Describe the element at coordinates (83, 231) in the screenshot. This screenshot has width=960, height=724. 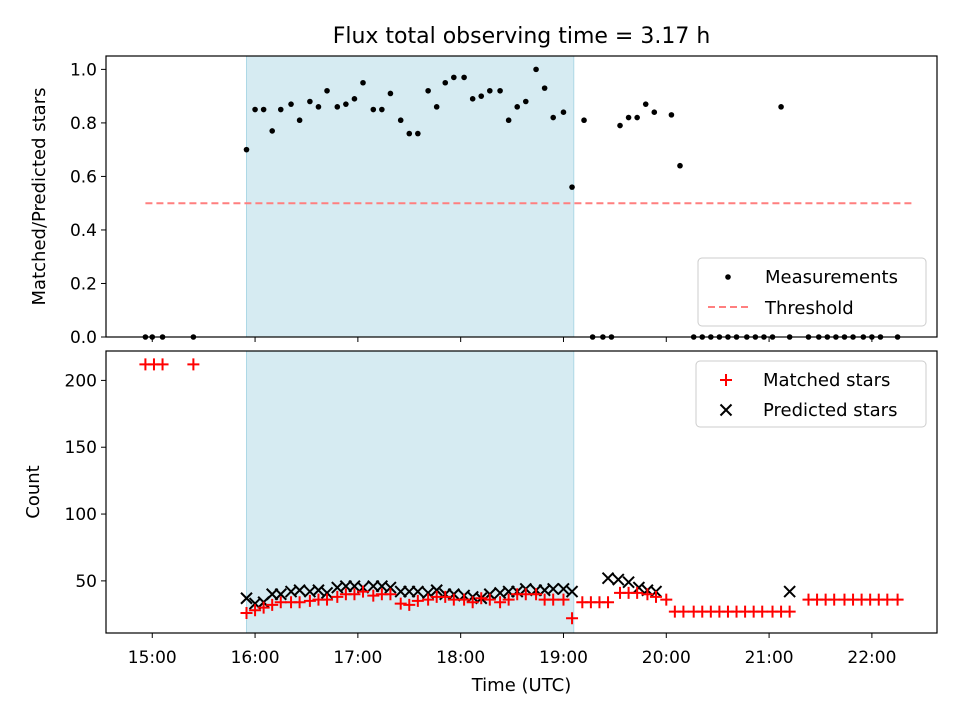
I see `top-y-tick-label: 0.4` at that location.